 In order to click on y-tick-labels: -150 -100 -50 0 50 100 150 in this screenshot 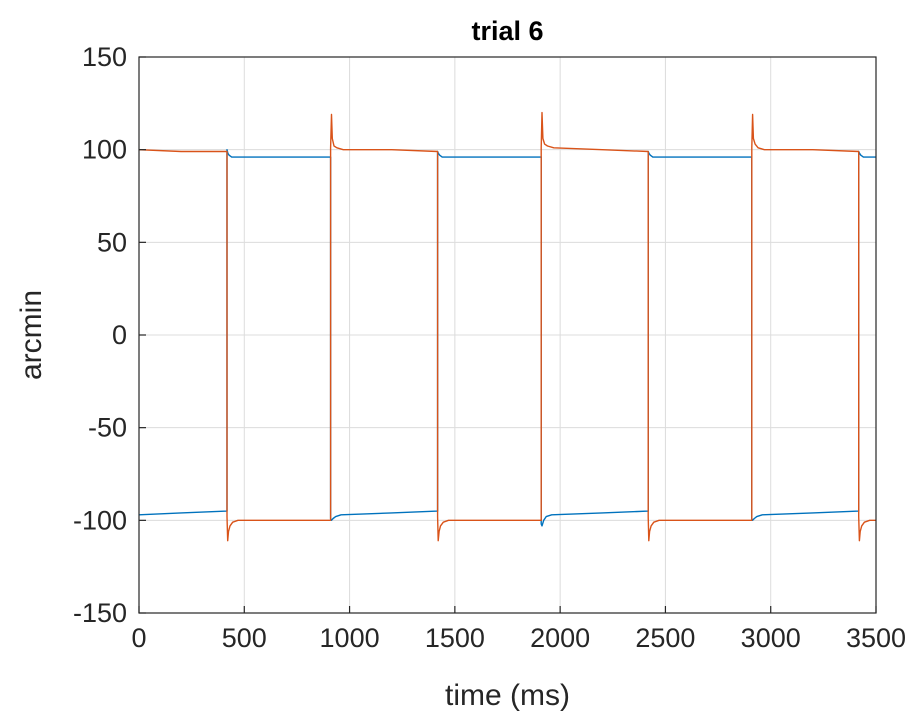, I will do `click(100, 335)`.